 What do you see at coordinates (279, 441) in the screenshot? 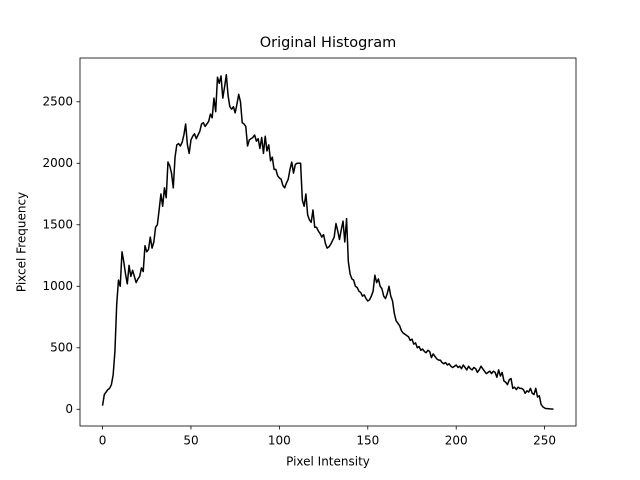
I see `x-tick-label: 100` at bounding box center [279, 441].